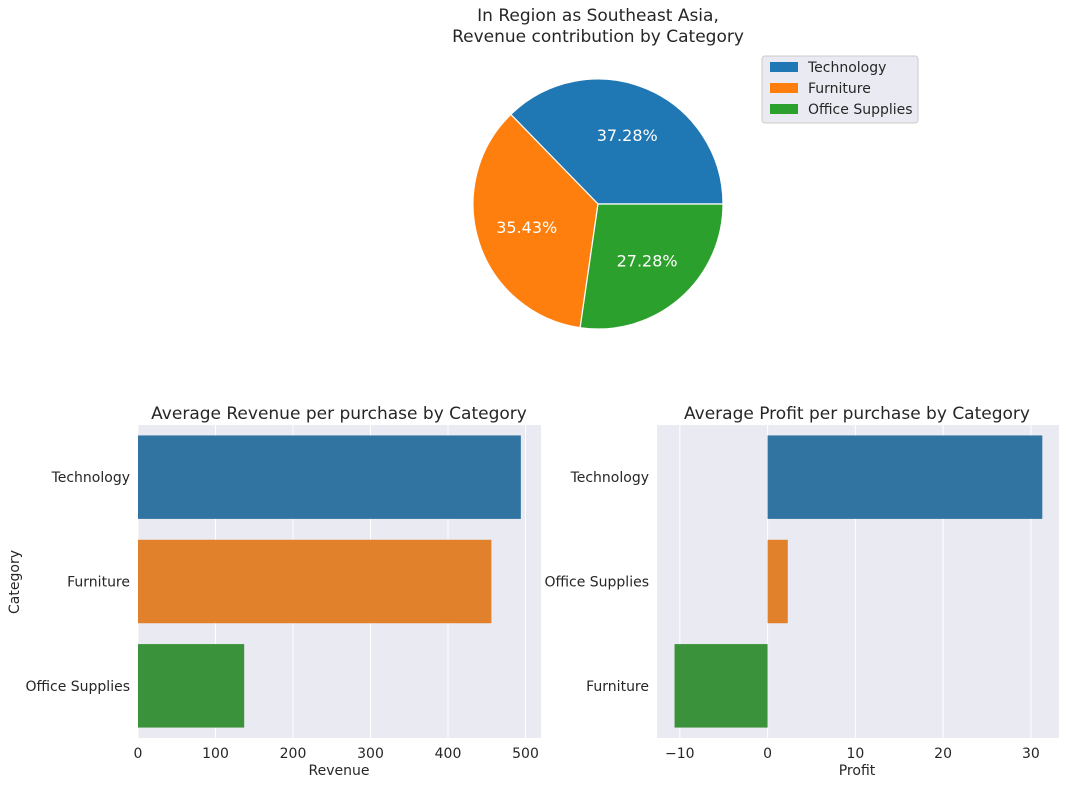 This screenshot has width=1066, height=785. I want to click on pie-title-line1: In Region as Southeast Asia,, so click(598, 16).